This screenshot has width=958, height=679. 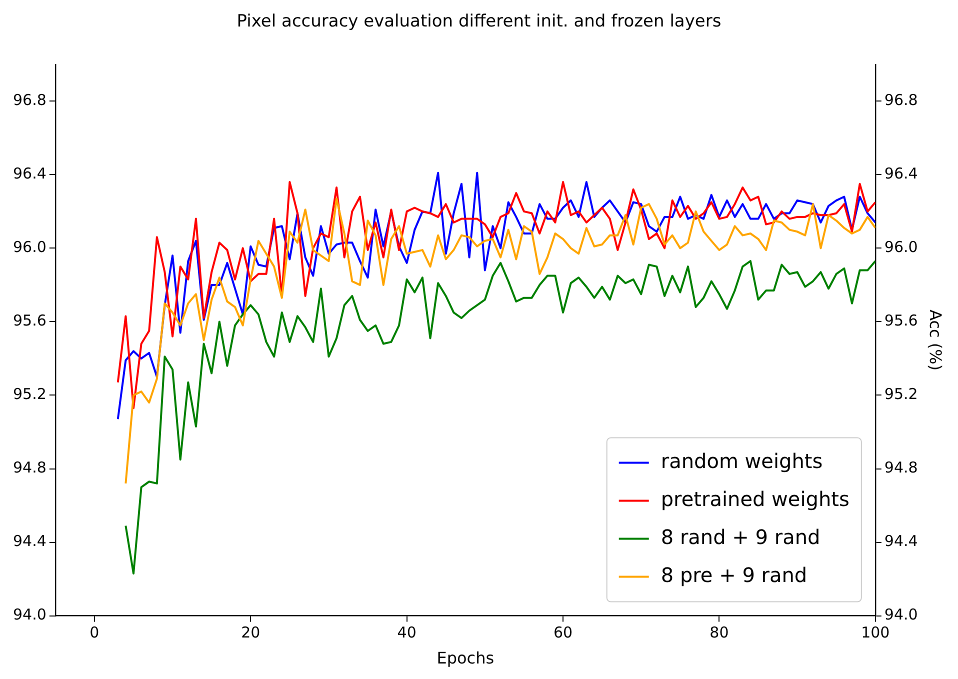 I want to click on y-tick-label: 96.4, so click(x=29, y=173).